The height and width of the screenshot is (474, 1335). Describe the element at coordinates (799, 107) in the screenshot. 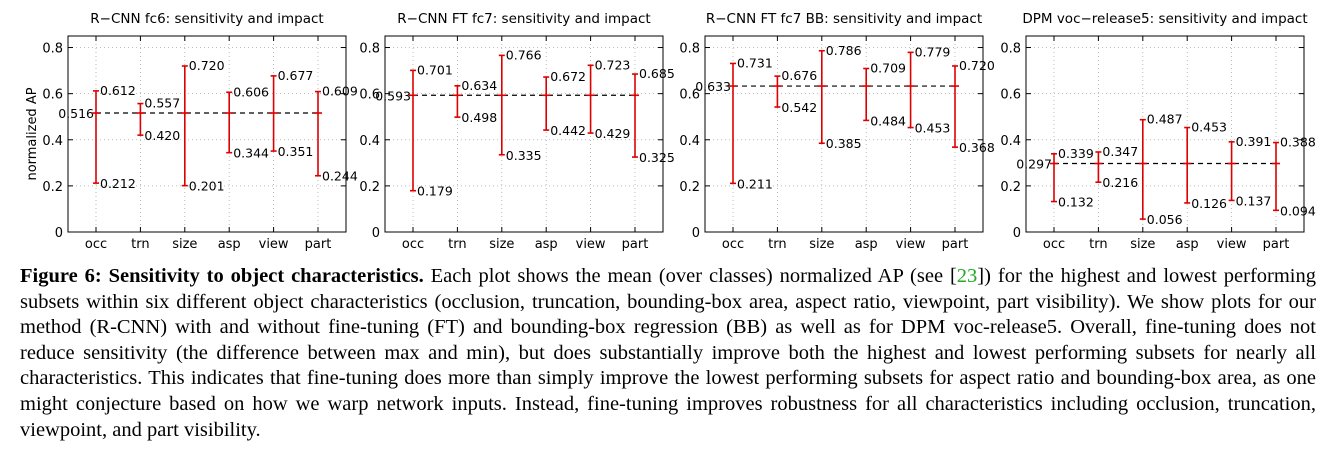

I see `min-value-label-trn: 0.542` at that location.